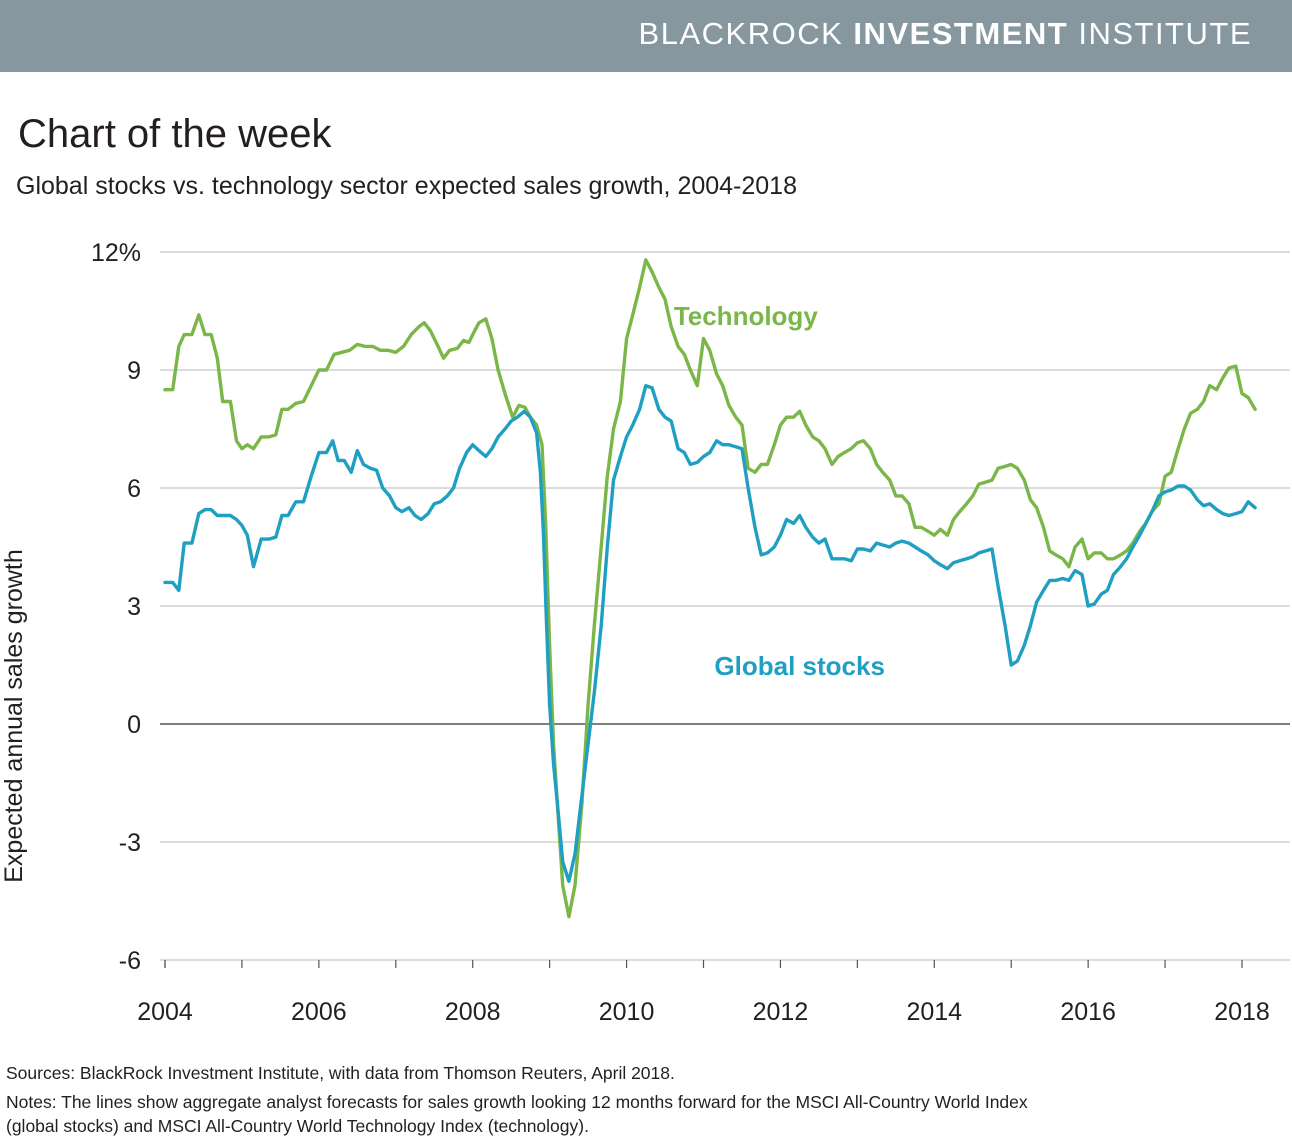 Image resolution: width=1292 pixels, height=1147 pixels. I want to click on x-tick-label: 2016, so click(1088, 1012).